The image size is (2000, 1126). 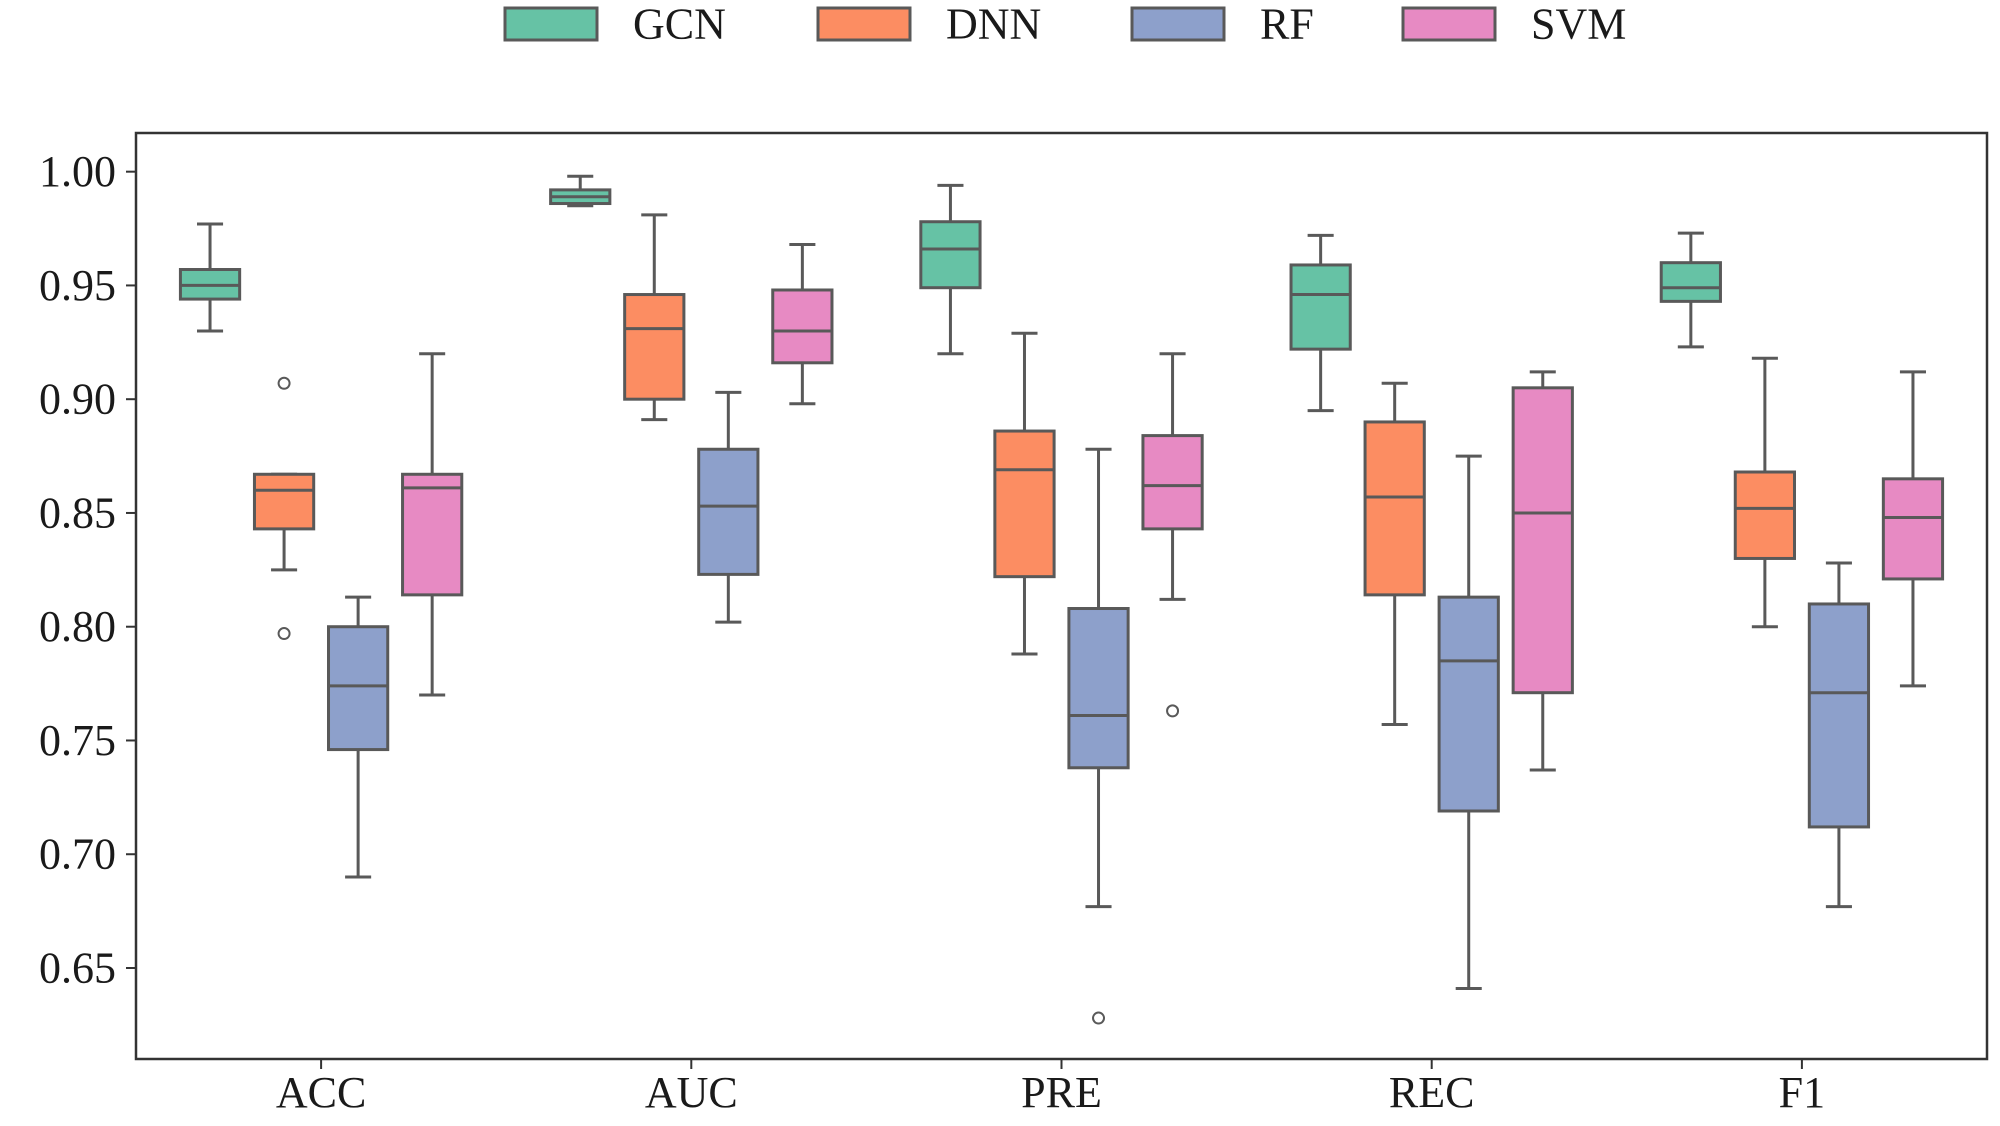 What do you see at coordinates (691, 1092) in the screenshot?
I see `x-tick-label: AUC` at bounding box center [691, 1092].